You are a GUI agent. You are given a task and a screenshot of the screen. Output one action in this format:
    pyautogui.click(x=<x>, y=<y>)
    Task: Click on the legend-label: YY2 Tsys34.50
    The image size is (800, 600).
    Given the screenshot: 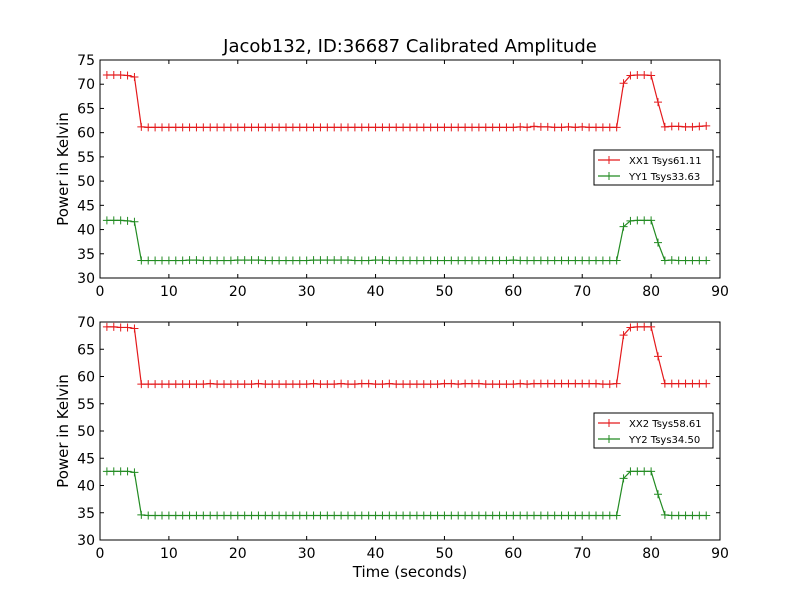 What is the action you would take?
    pyautogui.click(x=664, y=440)
    